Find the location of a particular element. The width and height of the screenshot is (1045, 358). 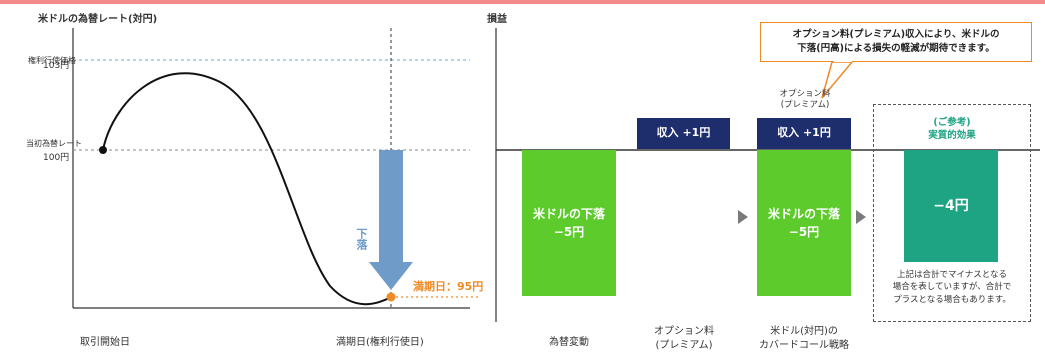

bar-reference-effect: −4円 is located at coordinates (951, 206).